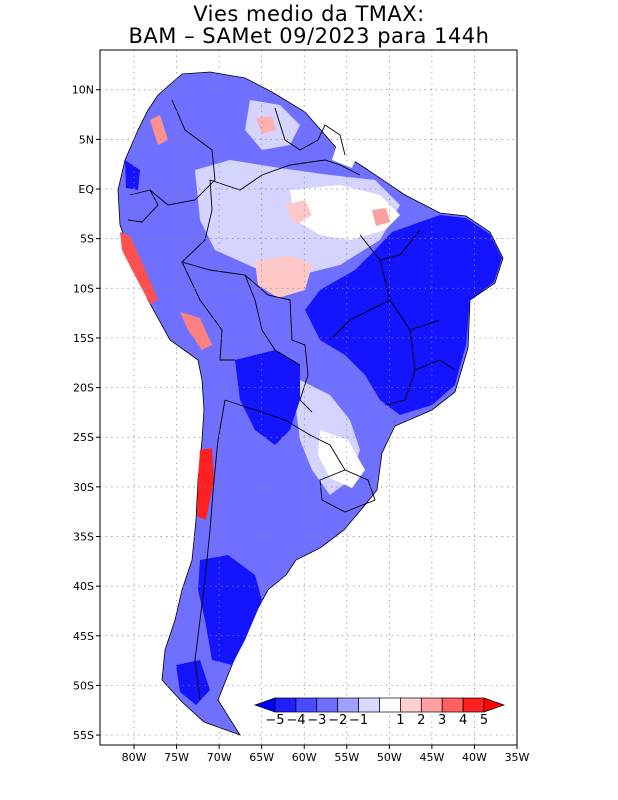 This screenshot has height=800, width=618. Describe the element at coordinates (83, 735) in the screenshot. I see `lat-tick-label: 55S` at that location.